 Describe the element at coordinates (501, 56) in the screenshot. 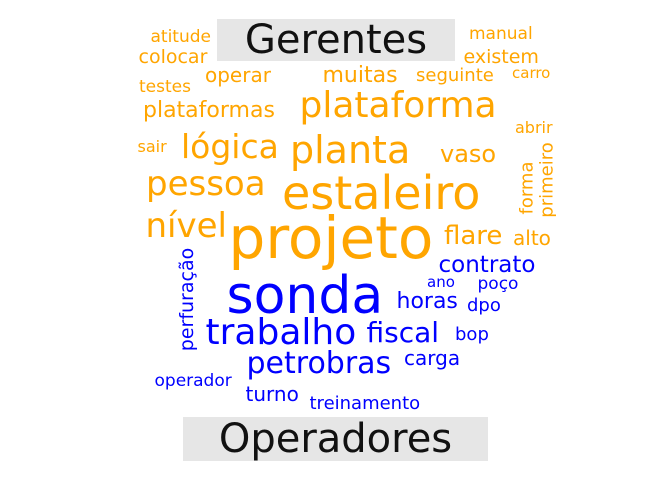

I see `word-gerentes: existem` at that location.